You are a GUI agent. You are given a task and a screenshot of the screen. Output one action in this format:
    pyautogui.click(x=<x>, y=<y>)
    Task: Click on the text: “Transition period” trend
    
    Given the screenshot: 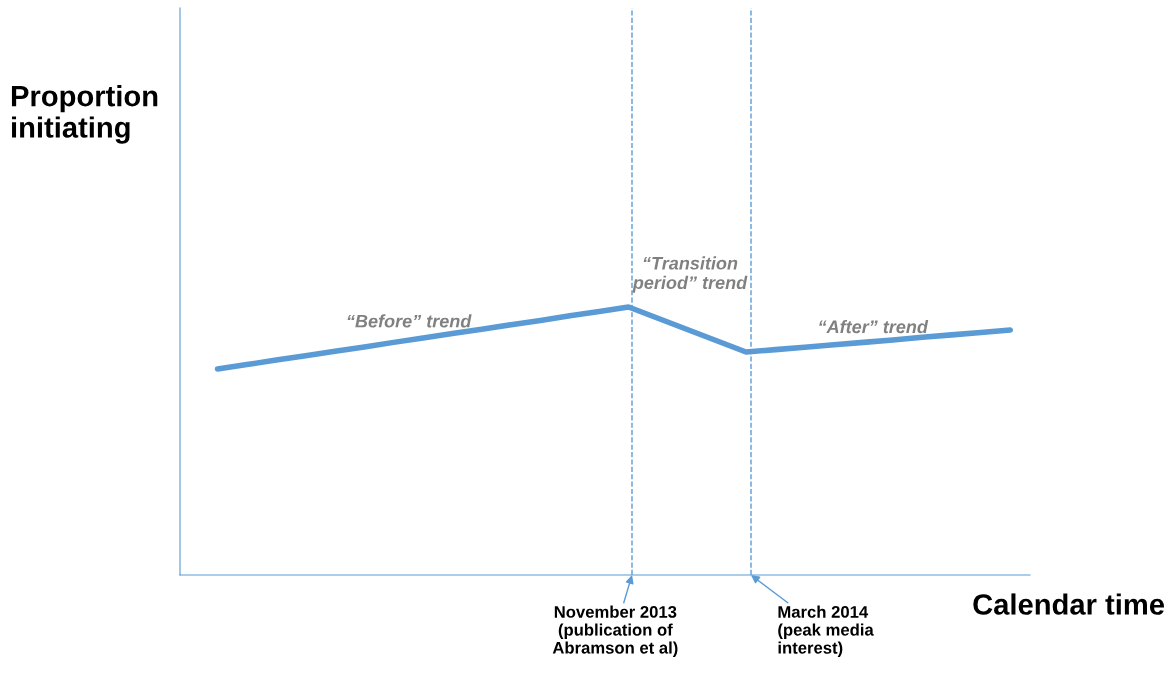 What is the action you would take?
    pyautogui.click(x=690, y=274)
    